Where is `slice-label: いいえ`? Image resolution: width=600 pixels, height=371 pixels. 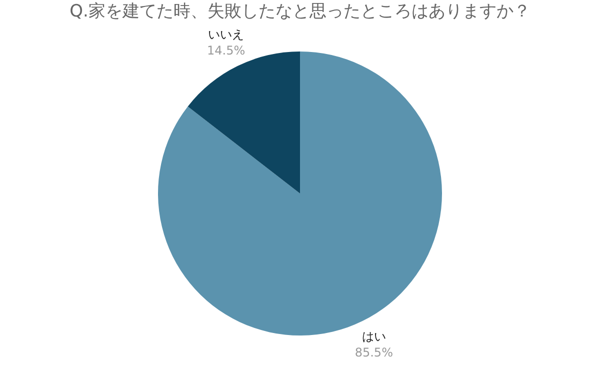 slice-label: いいえ is located at coordinates (226, 35).